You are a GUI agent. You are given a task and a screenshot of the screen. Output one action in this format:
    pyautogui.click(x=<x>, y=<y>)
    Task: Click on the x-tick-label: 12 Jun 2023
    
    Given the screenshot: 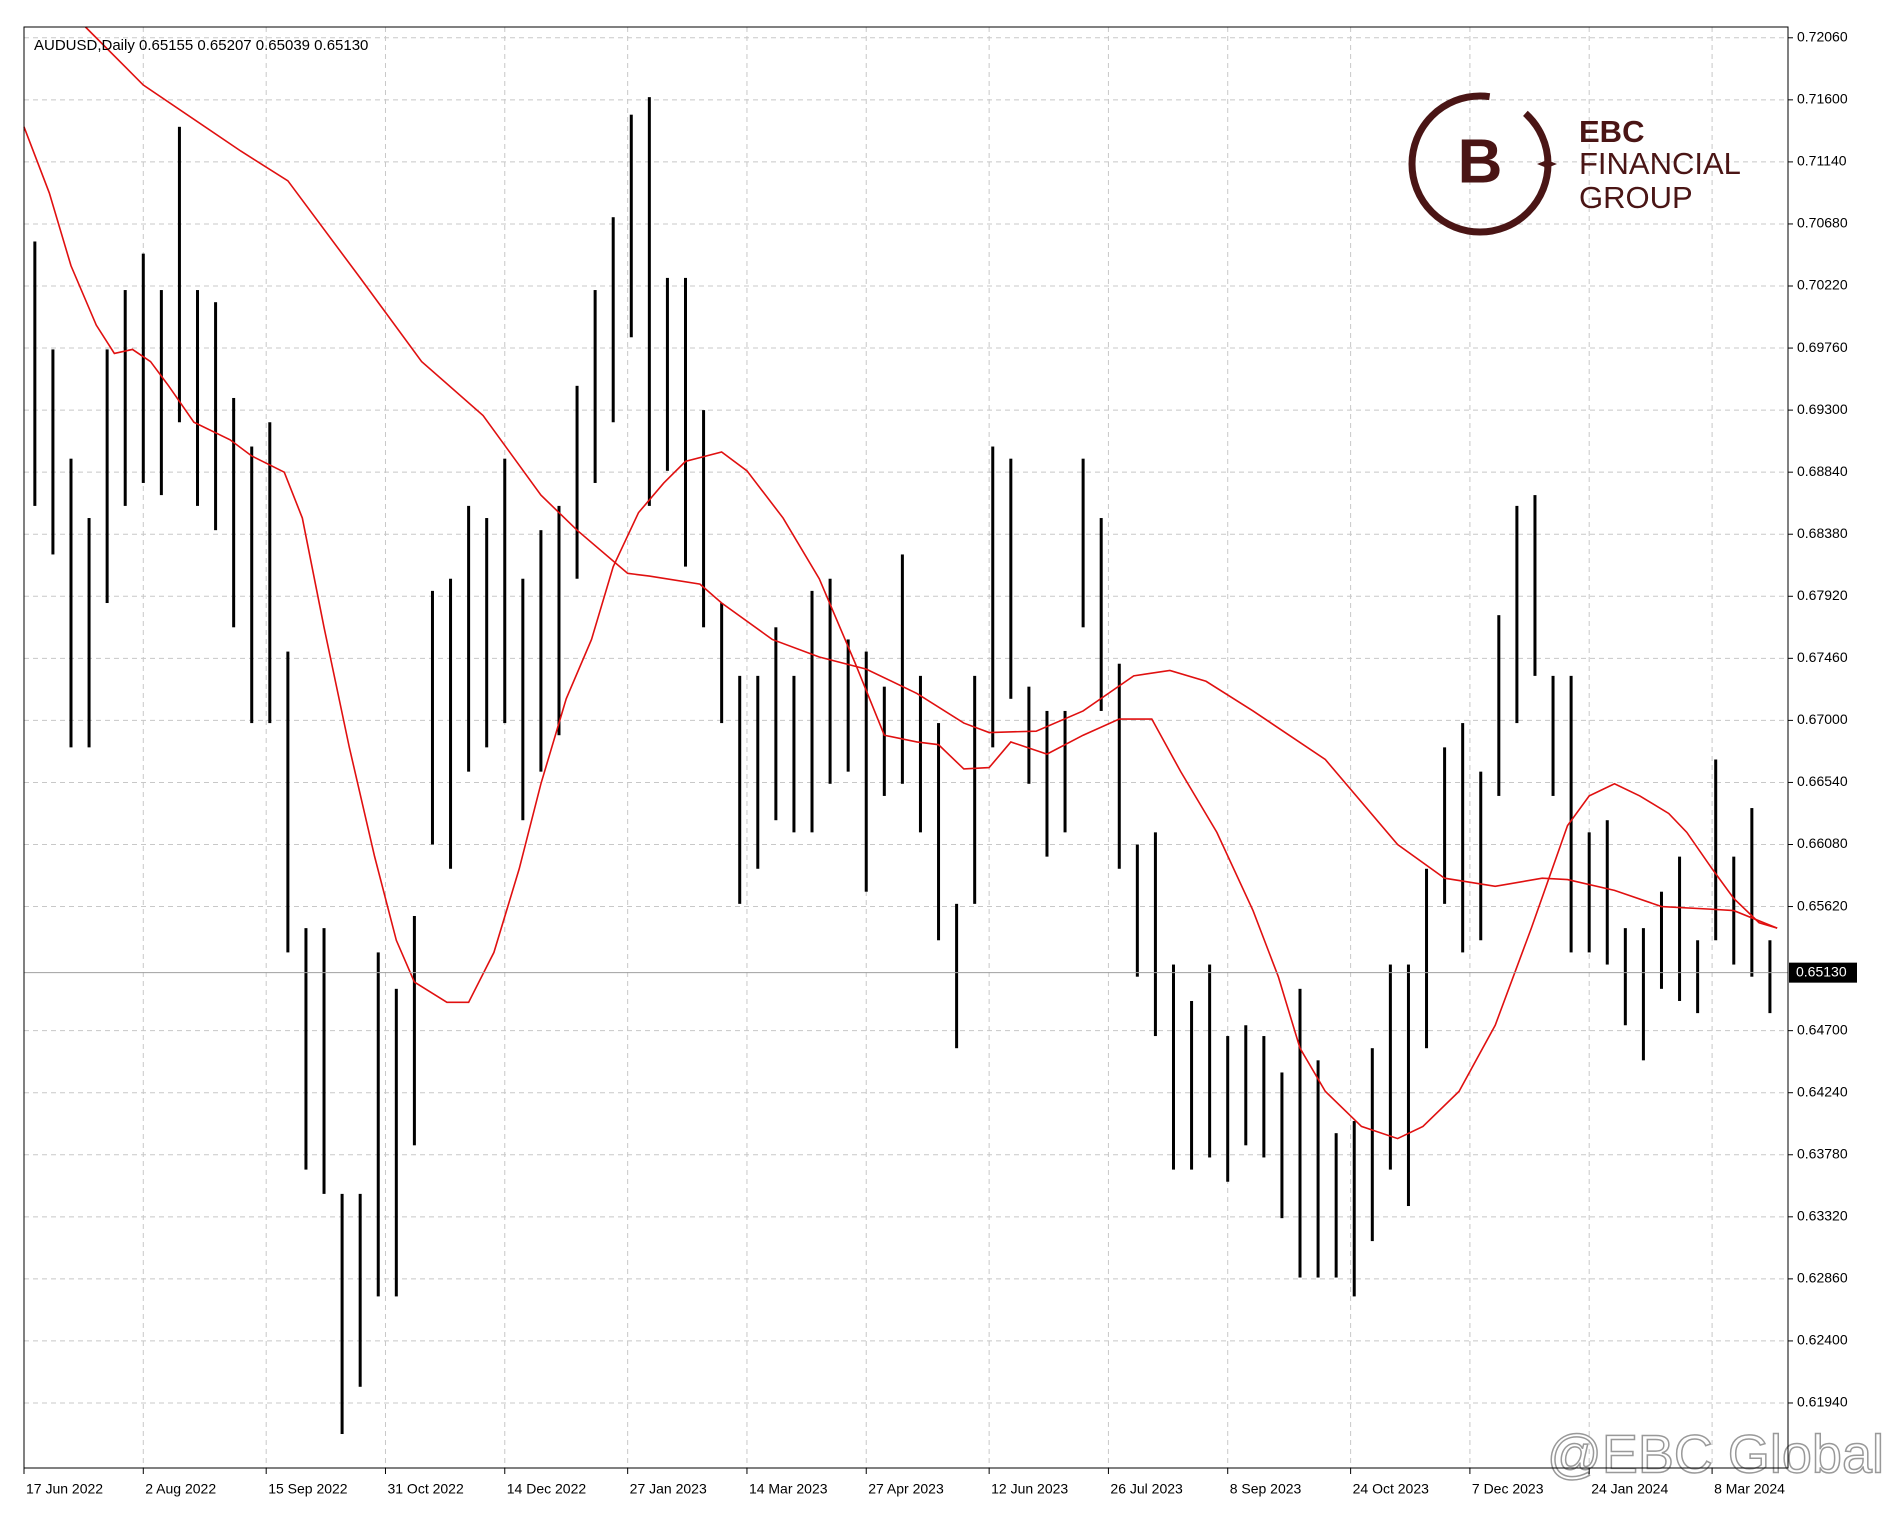 What is the action you would take?
    pyautogui.click(x=1029, y=1489)
    